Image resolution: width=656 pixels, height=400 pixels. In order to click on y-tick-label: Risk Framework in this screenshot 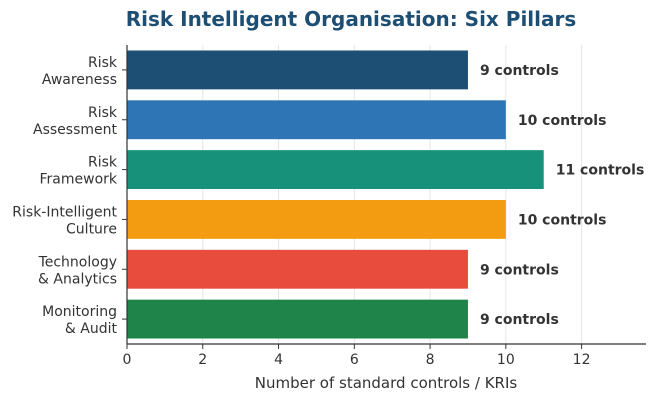, I will do `click(79, 171)`.